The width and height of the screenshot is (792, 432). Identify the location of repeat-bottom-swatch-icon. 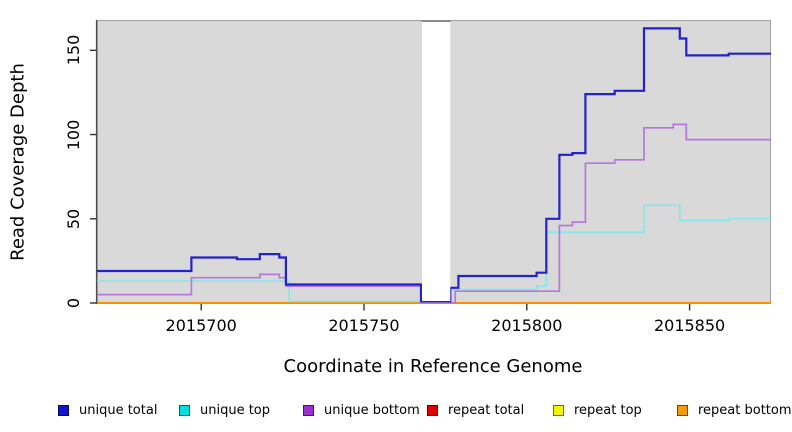
(682, 410).